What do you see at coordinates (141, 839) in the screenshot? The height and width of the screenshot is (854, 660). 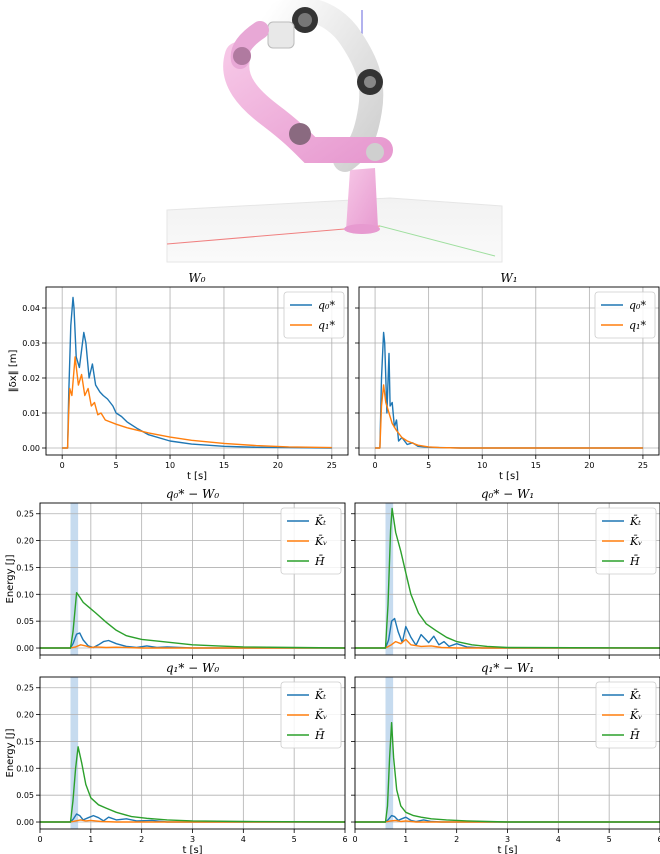 I see `x-tick-label: 2` at bounding box center [141, 839].